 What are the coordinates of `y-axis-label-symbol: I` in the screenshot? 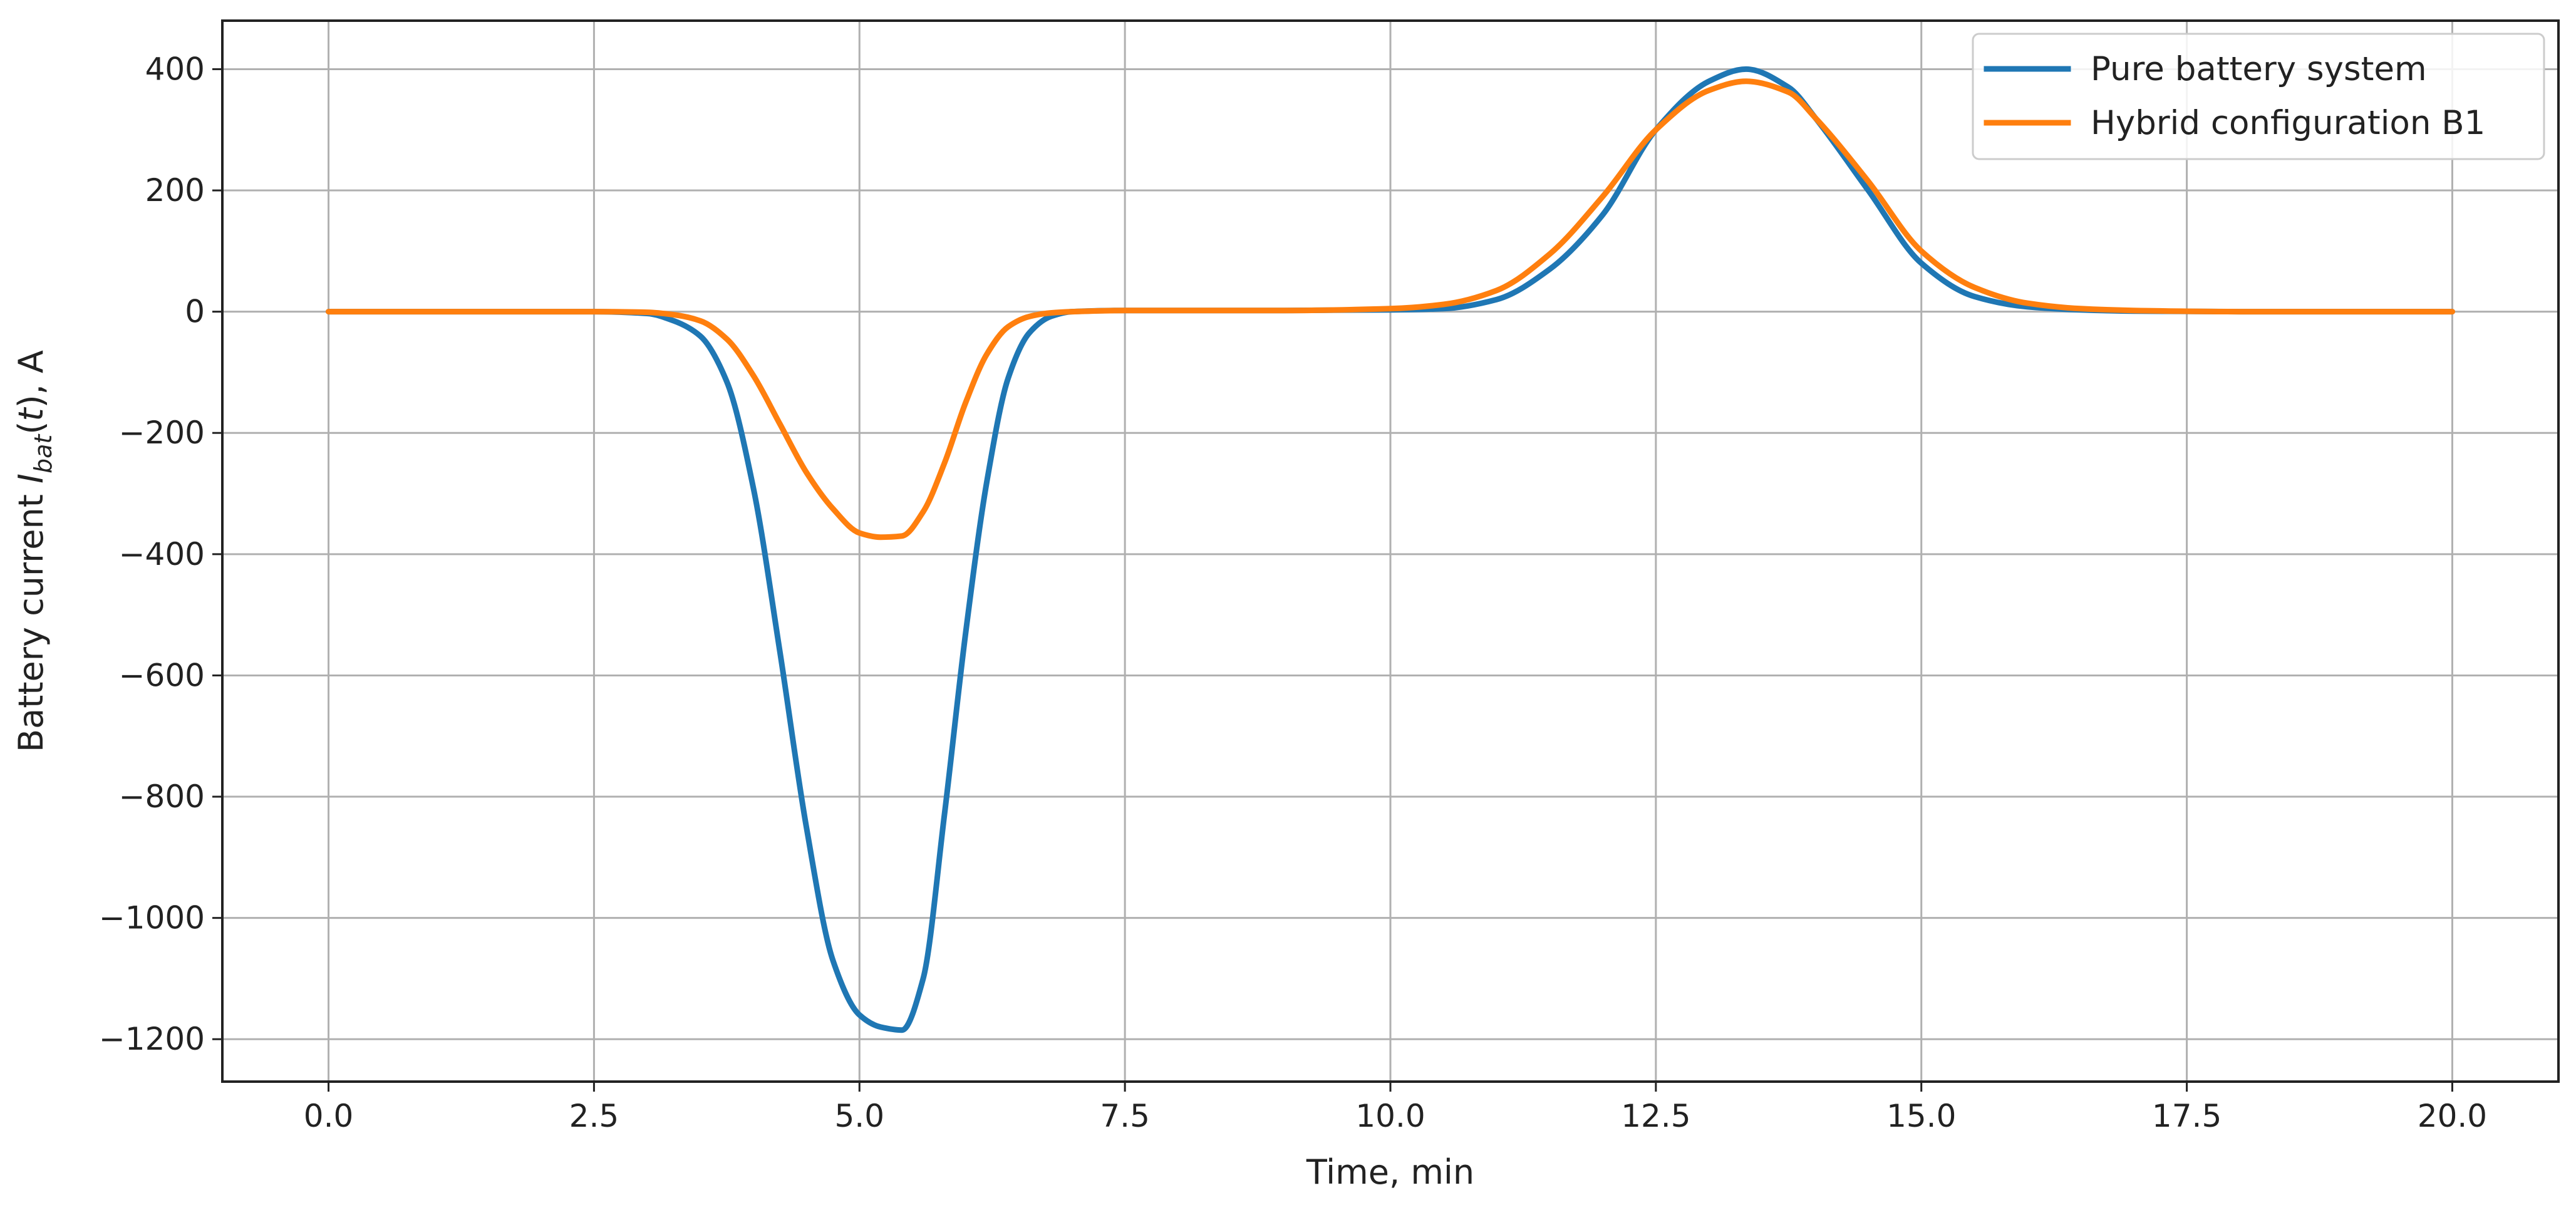 It's located at (31, 478).